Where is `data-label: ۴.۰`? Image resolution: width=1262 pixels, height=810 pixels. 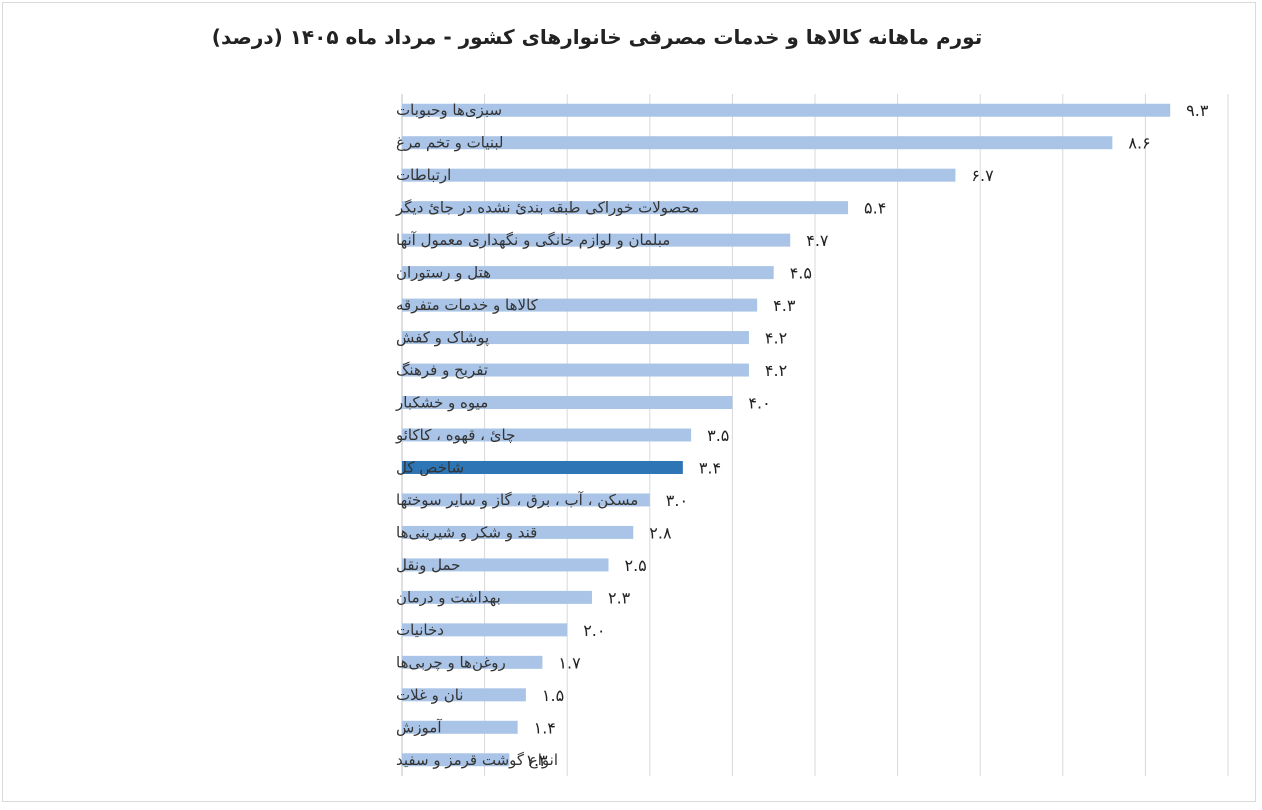 data-label: ۴.۰ is located at coordinates (759, 403).